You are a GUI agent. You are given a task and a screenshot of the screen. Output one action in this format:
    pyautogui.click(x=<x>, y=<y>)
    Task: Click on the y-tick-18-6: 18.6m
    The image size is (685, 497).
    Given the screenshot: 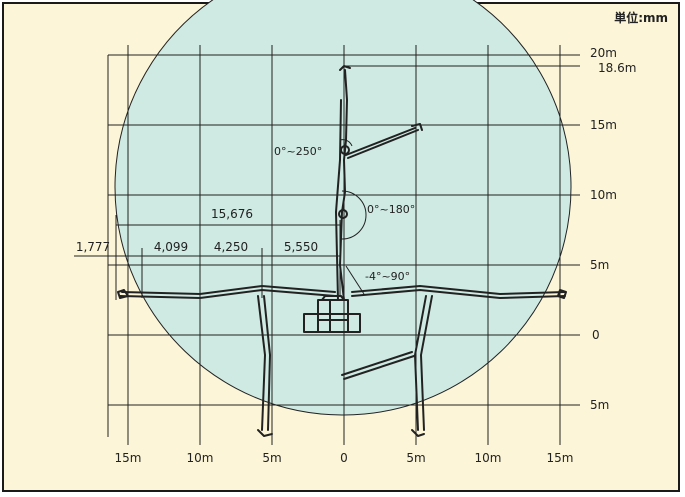 What is the action you would take?
    pyautogui.click(x=617, y=68)
    